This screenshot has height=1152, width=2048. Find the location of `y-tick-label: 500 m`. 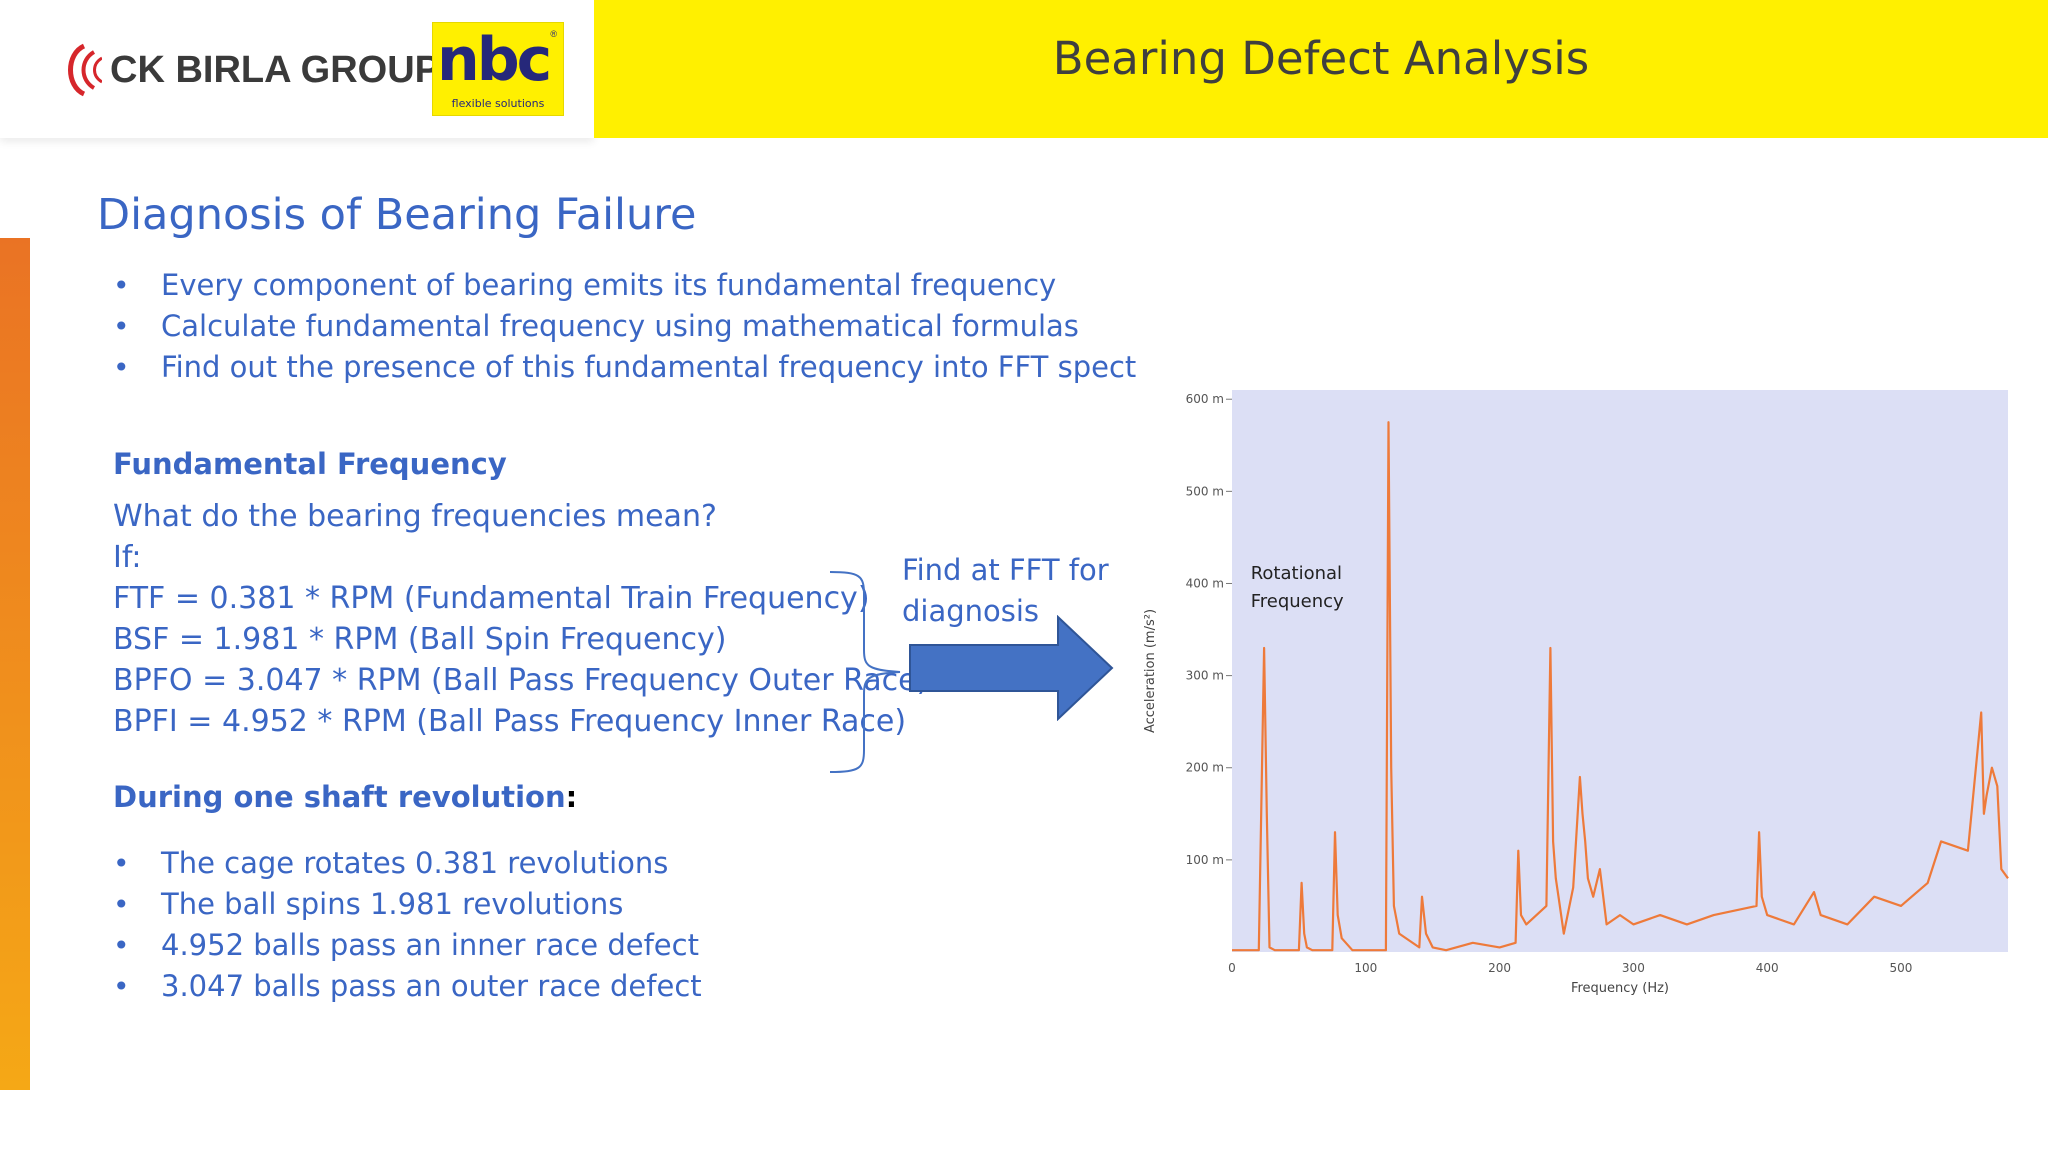

y-tick-label: 500 m is located at coordinates (1205, 491).